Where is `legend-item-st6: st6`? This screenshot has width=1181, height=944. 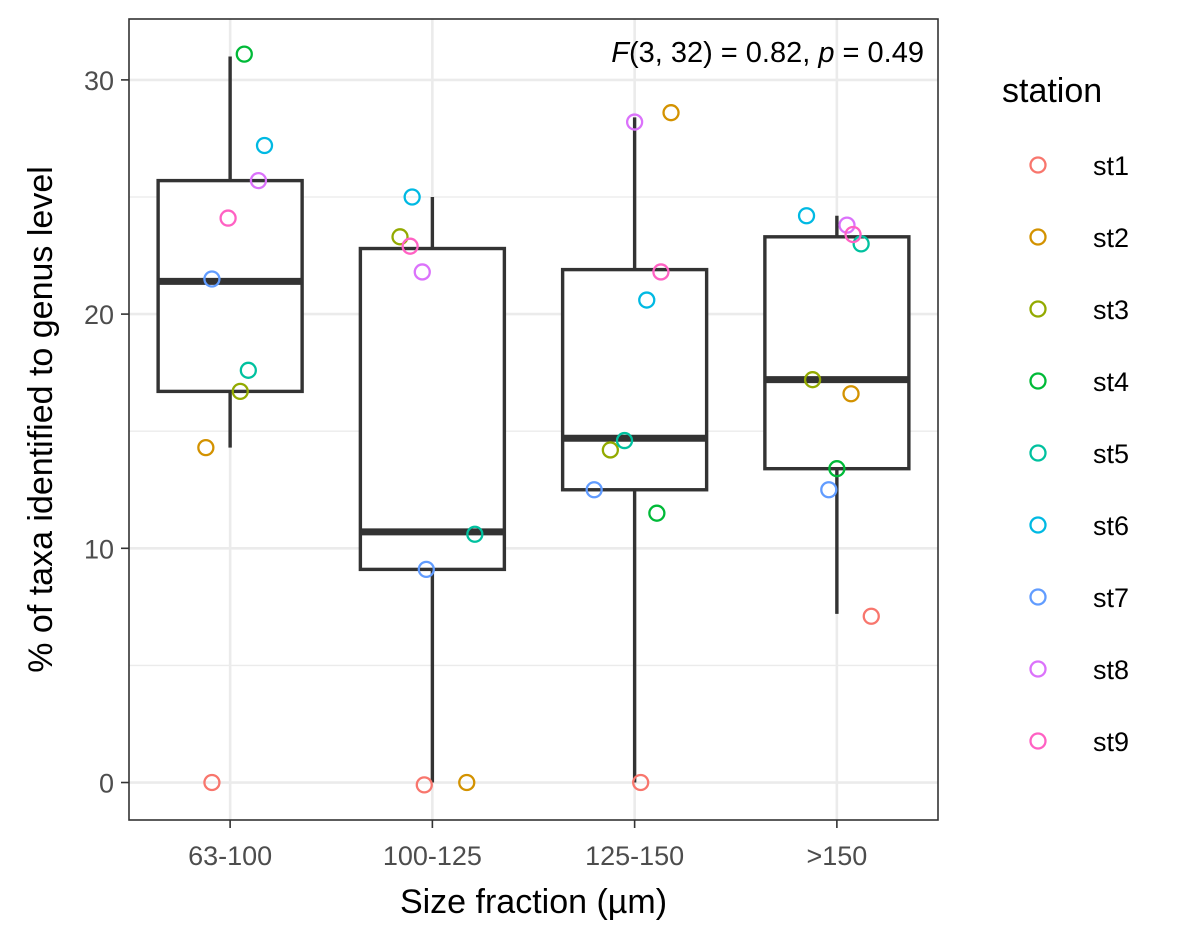
legend-item-st6: st6 is located at coordinates (1079, 526).